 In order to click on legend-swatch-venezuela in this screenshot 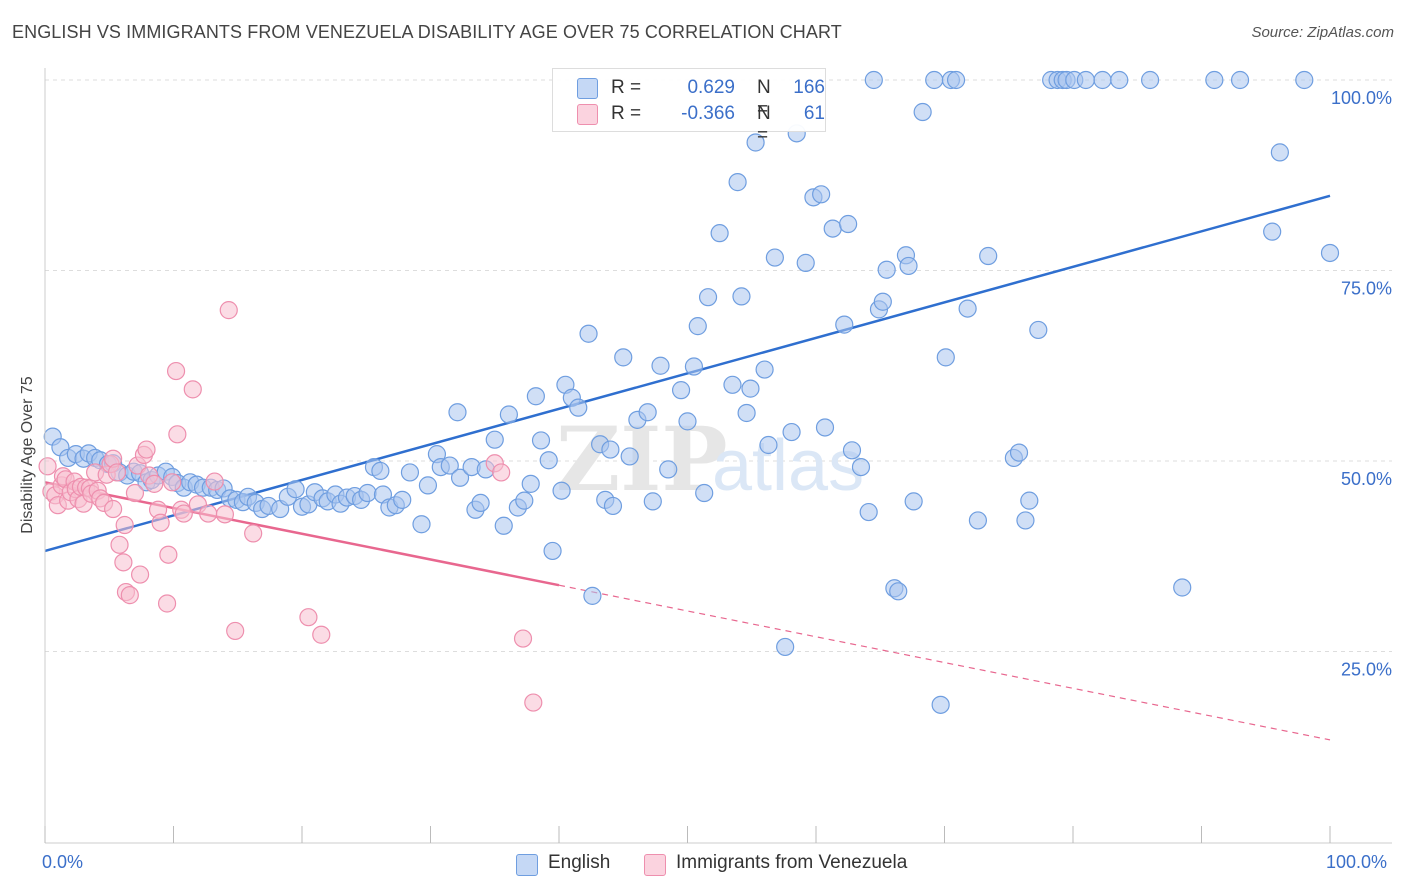, I will do `click(587, 114)`.